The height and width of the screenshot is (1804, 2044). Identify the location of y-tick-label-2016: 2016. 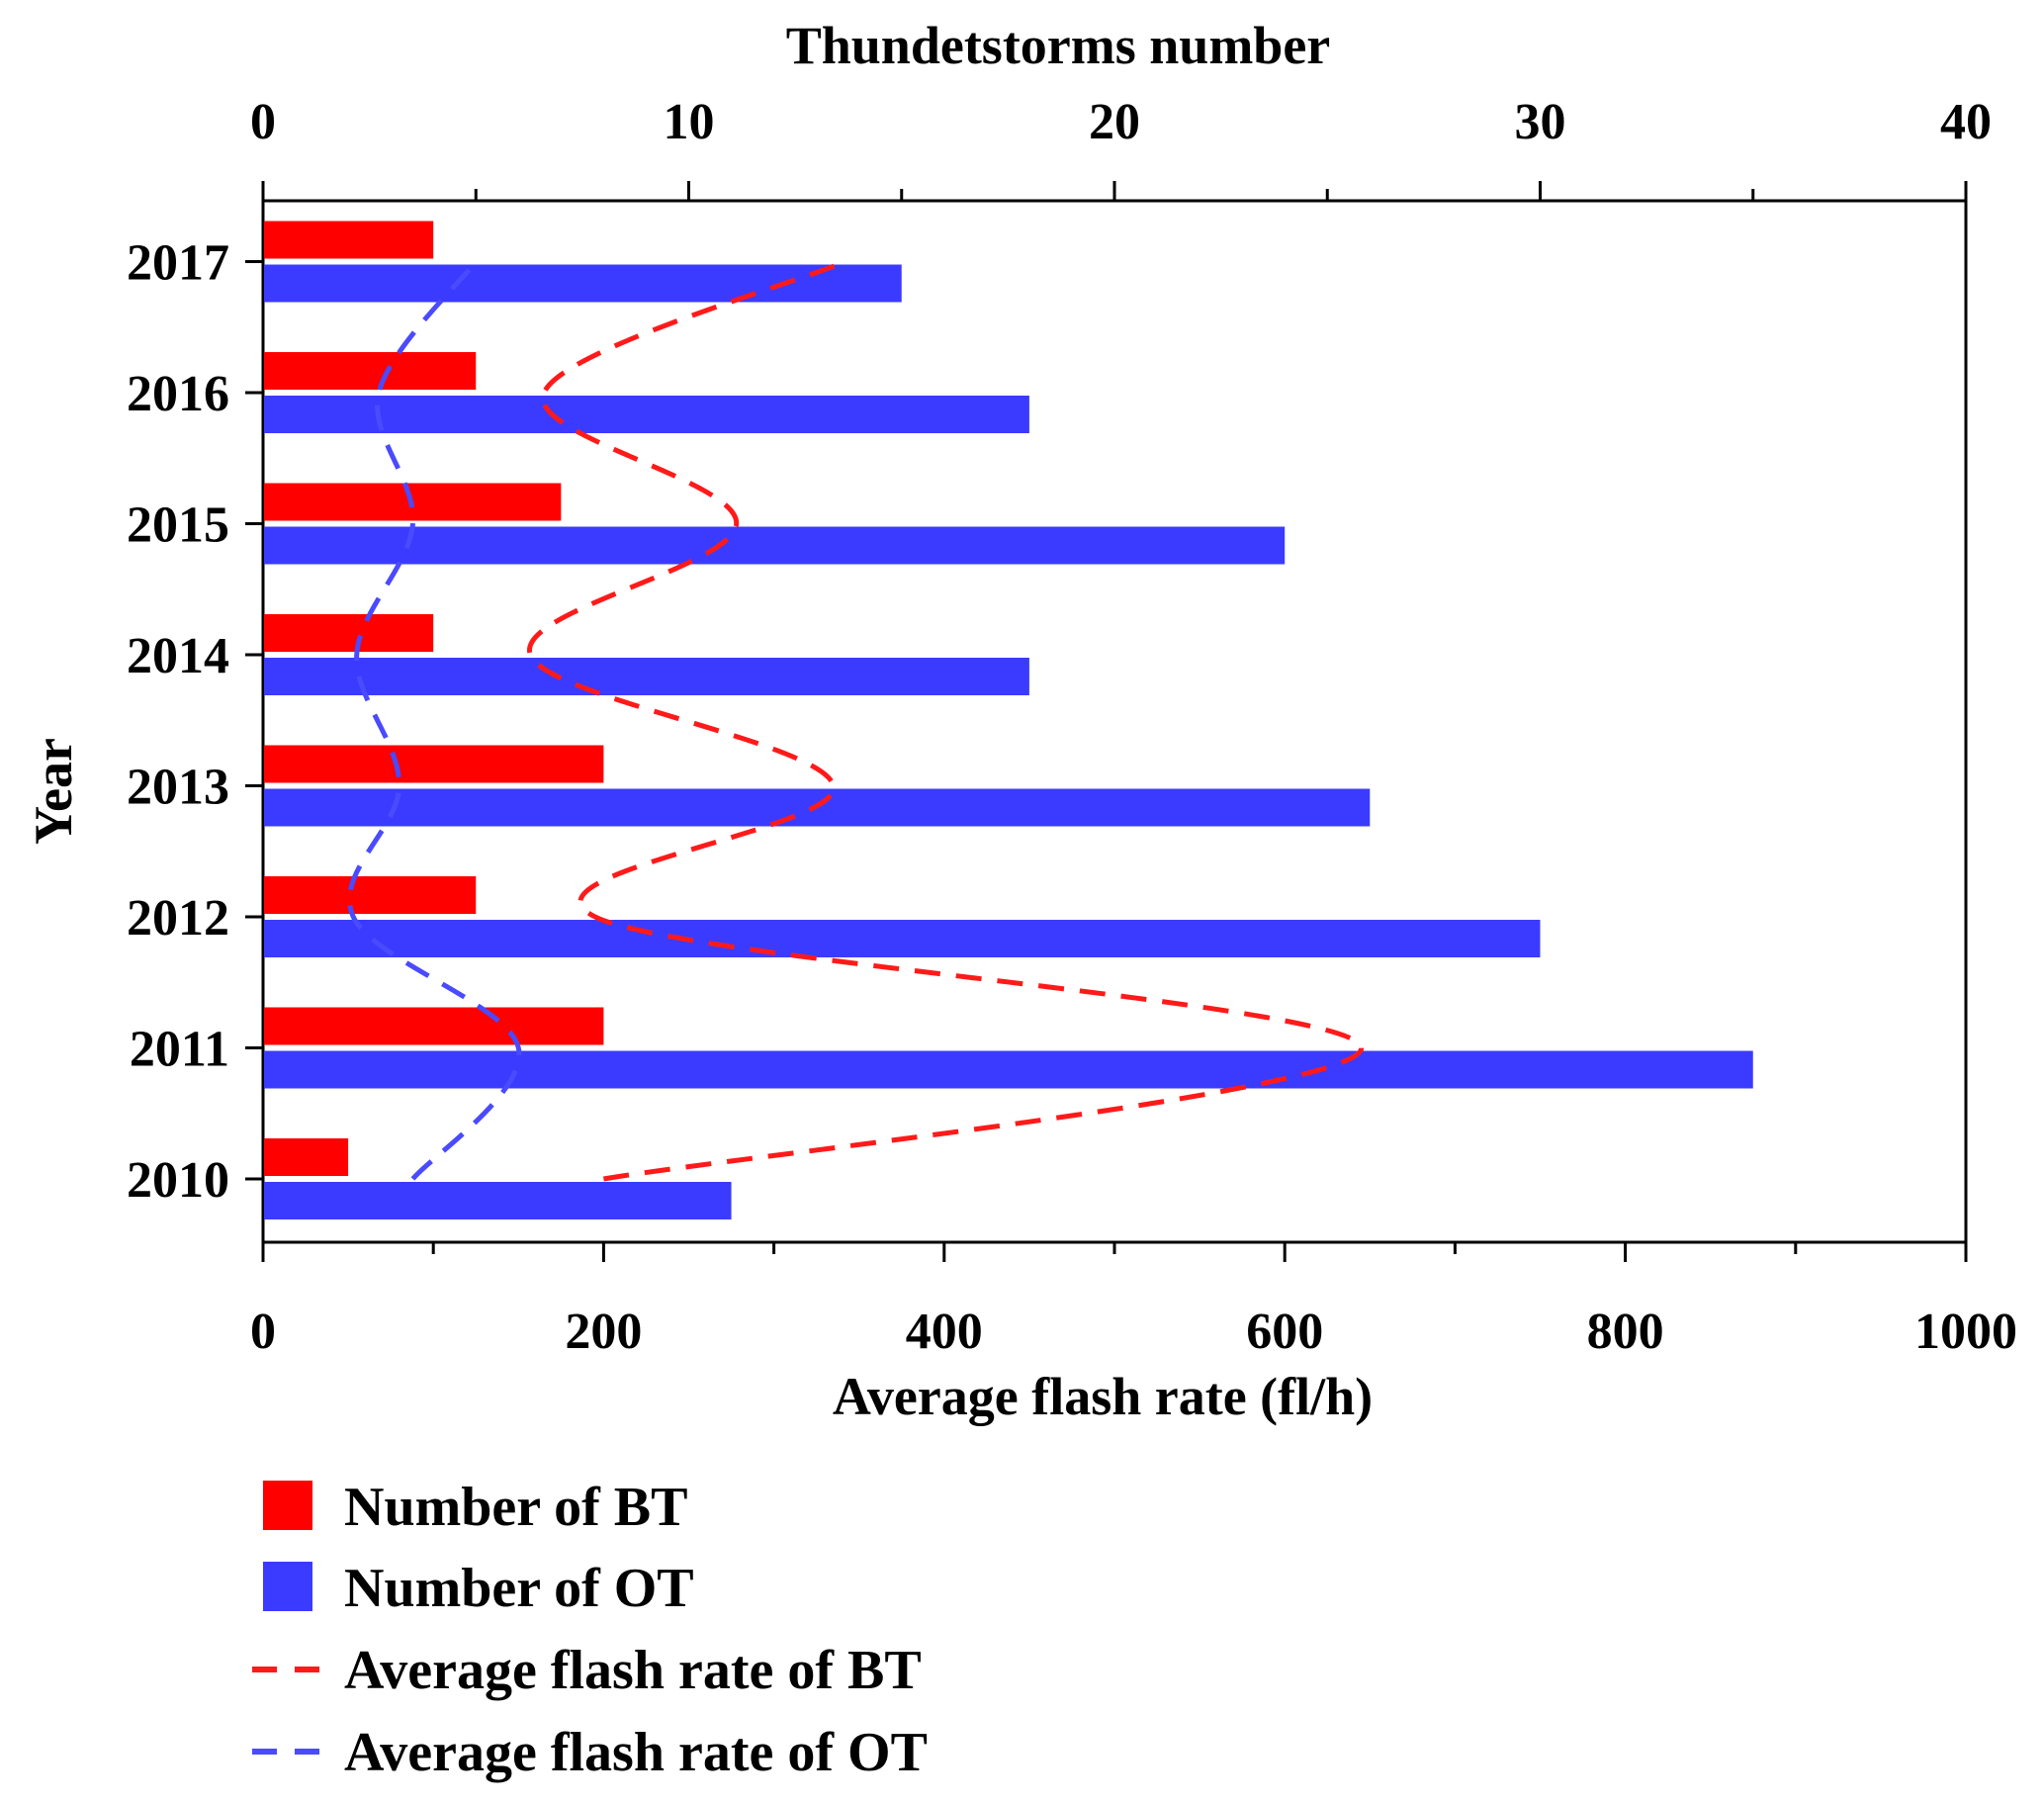
(178, 394).